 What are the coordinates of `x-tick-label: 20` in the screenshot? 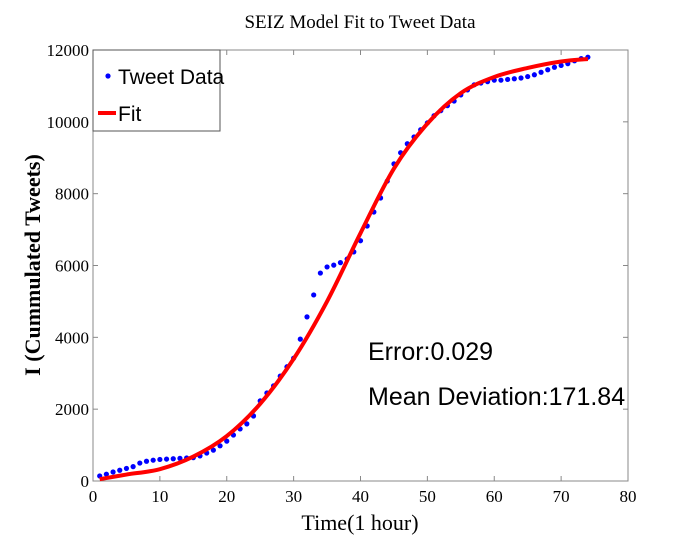 It's located at (226, 496).